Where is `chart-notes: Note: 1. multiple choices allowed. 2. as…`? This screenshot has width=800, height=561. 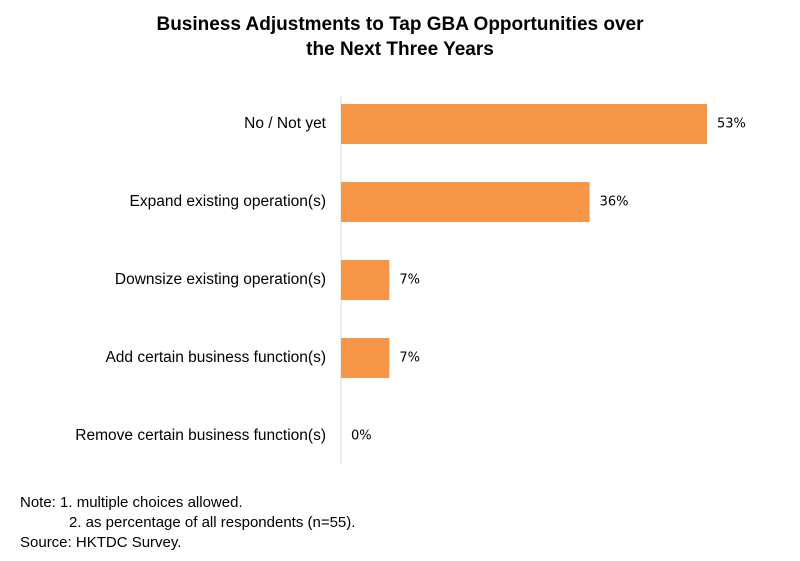
chart-notes: Note: 1. multiple choices allowed. 2. as… is located at coordinates (187, 523).